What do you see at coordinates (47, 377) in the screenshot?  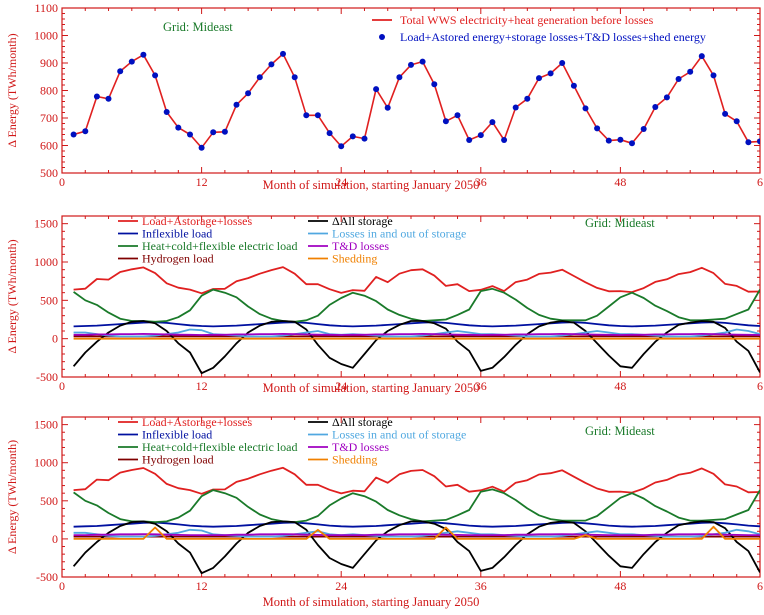 I see `y-tick-label: -500` at bounding box center [47, 377].